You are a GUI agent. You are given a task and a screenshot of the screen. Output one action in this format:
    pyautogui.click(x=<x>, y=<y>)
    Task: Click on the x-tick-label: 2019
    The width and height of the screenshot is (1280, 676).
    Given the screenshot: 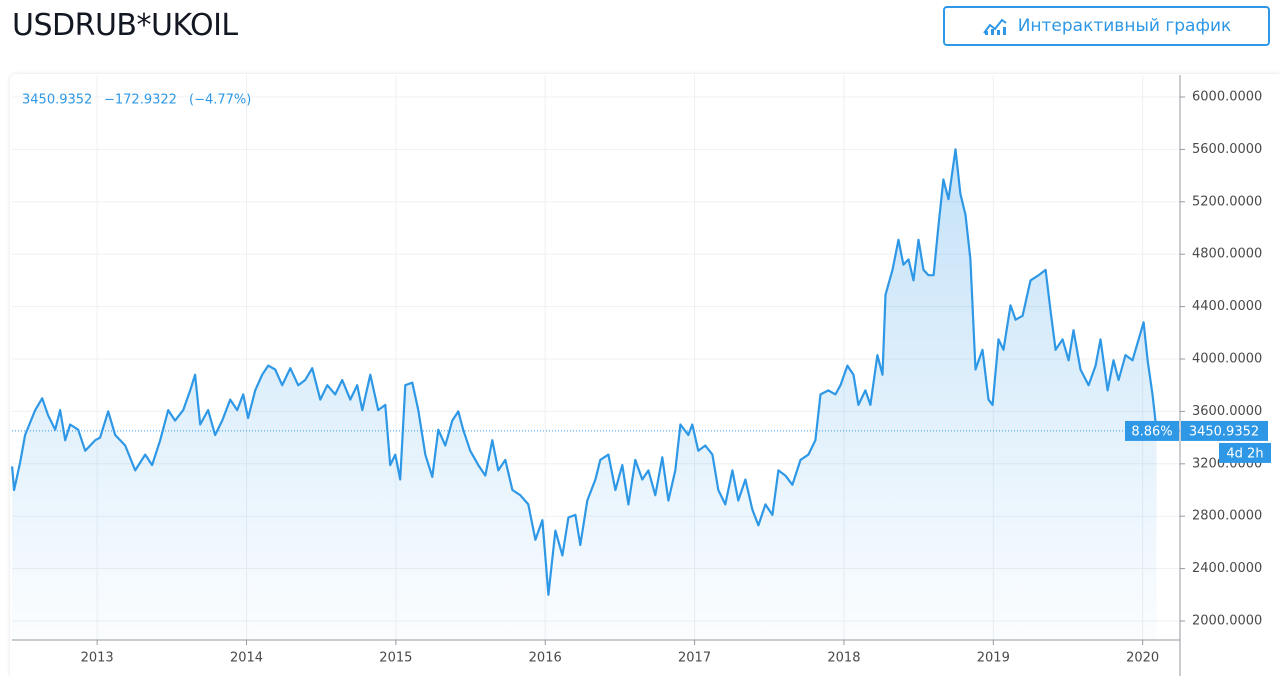 What is the action you would take?
    pyautogui.click(x=993, y=658)
    